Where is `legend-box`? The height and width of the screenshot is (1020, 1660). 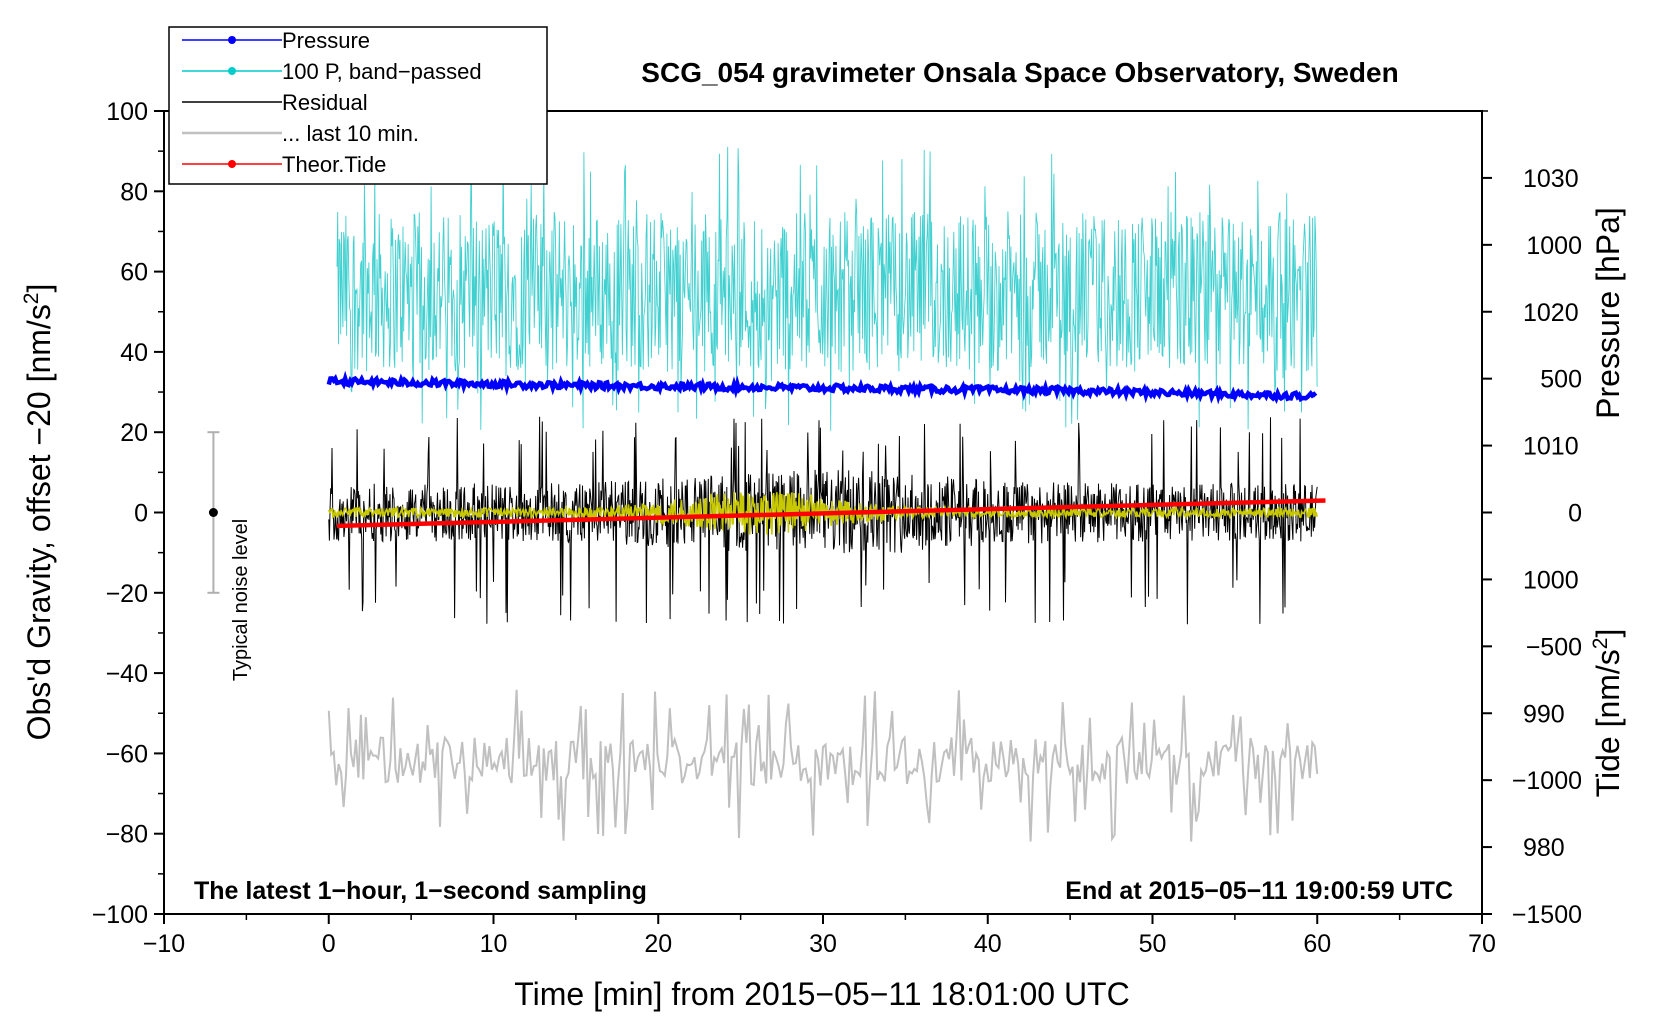 legend-box is located at coordinates (358, 105).